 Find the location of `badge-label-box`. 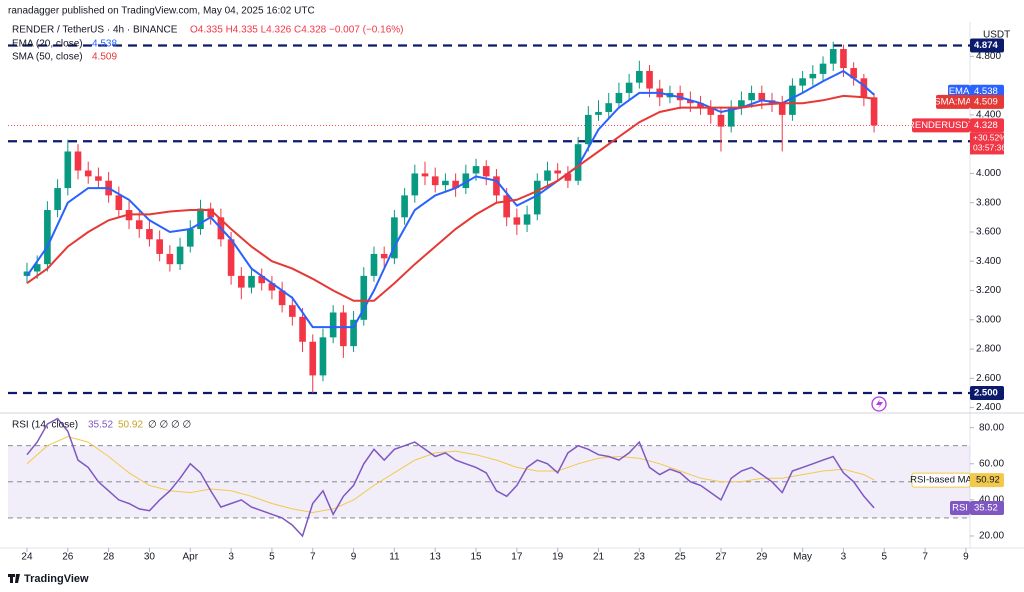

badge-label-box is located at coordinates (960, 507).